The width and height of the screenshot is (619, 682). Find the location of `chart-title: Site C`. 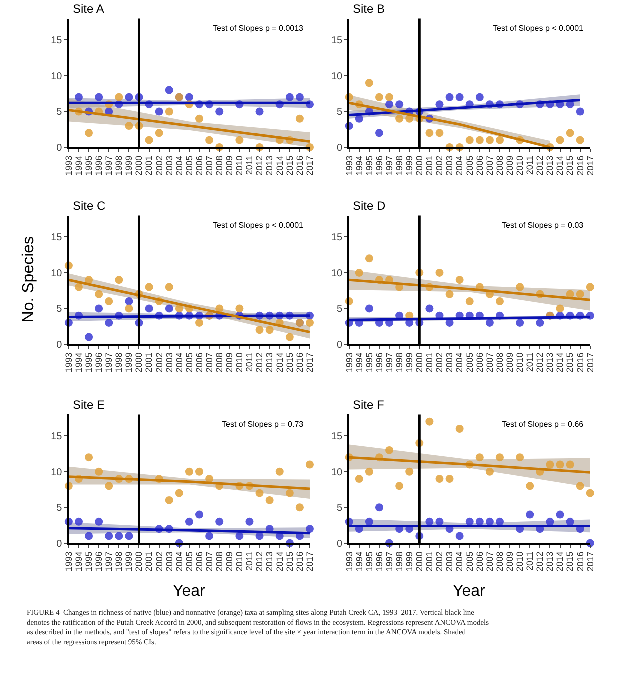

chart-title: Site C is located at coordinates (89, 206).